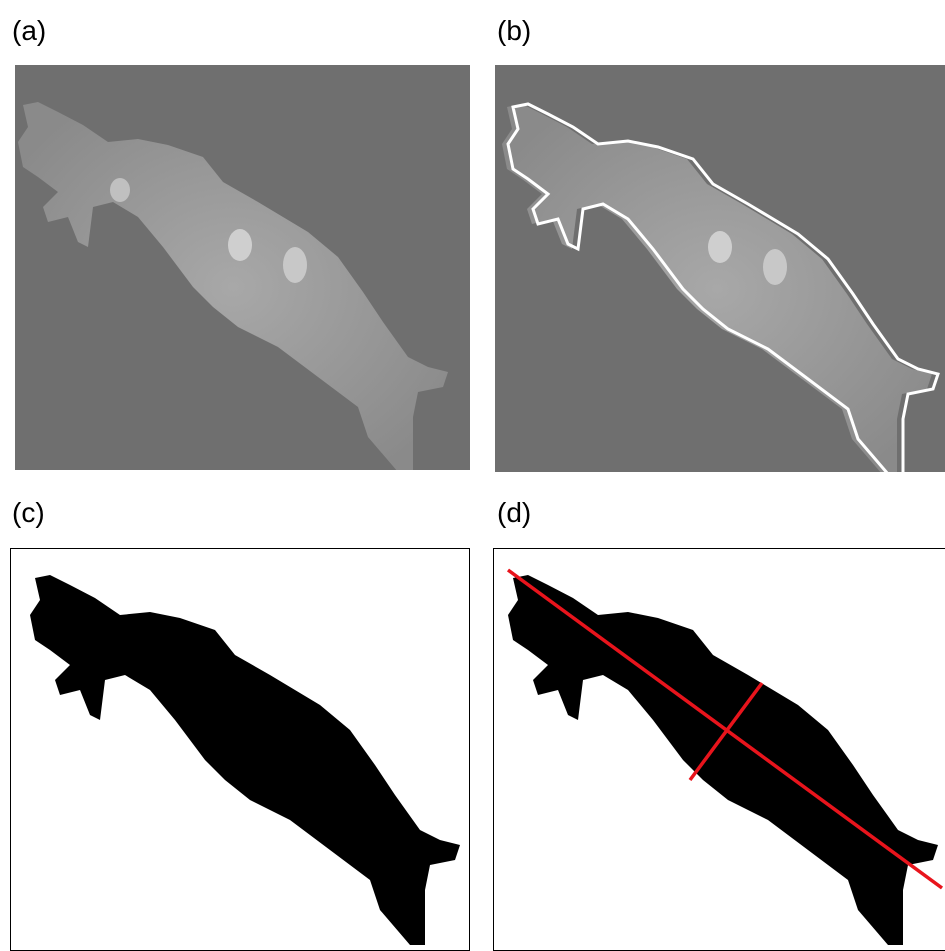  I want to click on panel-label: (a), so click(29, 30).